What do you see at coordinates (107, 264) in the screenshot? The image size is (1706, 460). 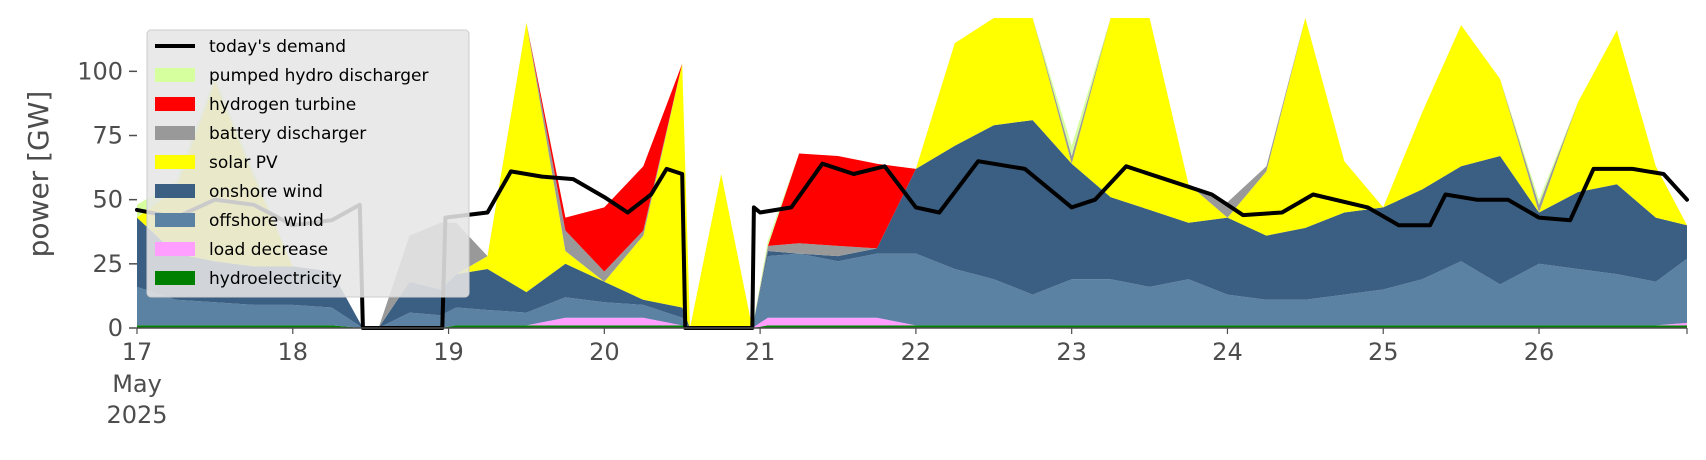 I see `y-tick-label-25: 25` at bounding box center [107, 264].